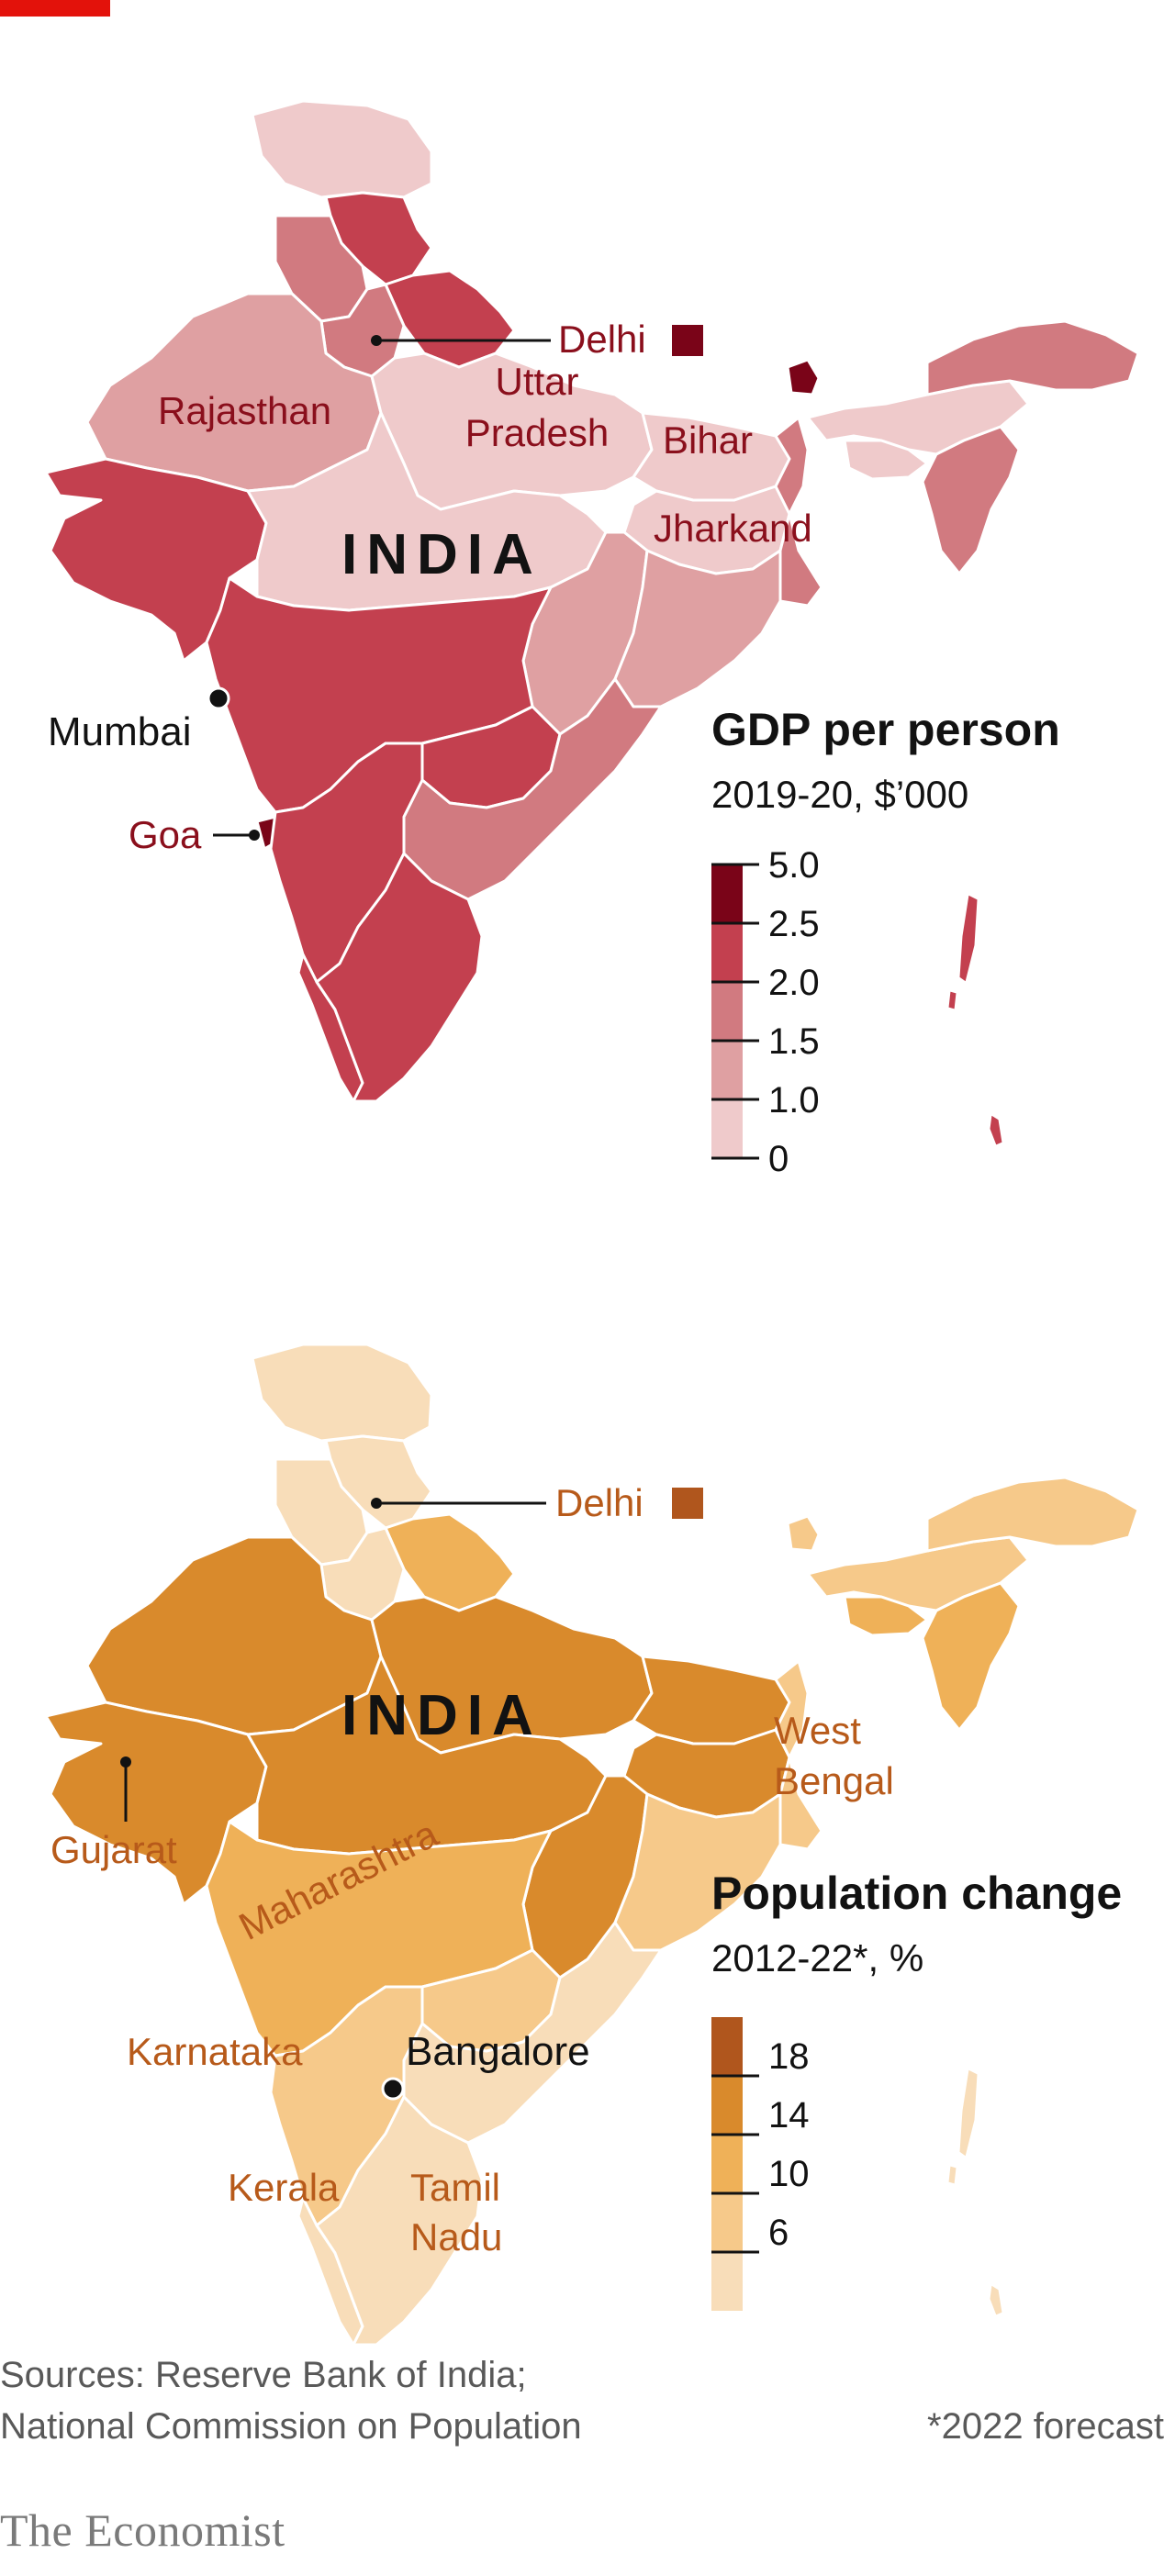 The height and width of the screenshot is (2576, 1175). I want to click on label2-delhi: Delhi, so click(599, 1502).